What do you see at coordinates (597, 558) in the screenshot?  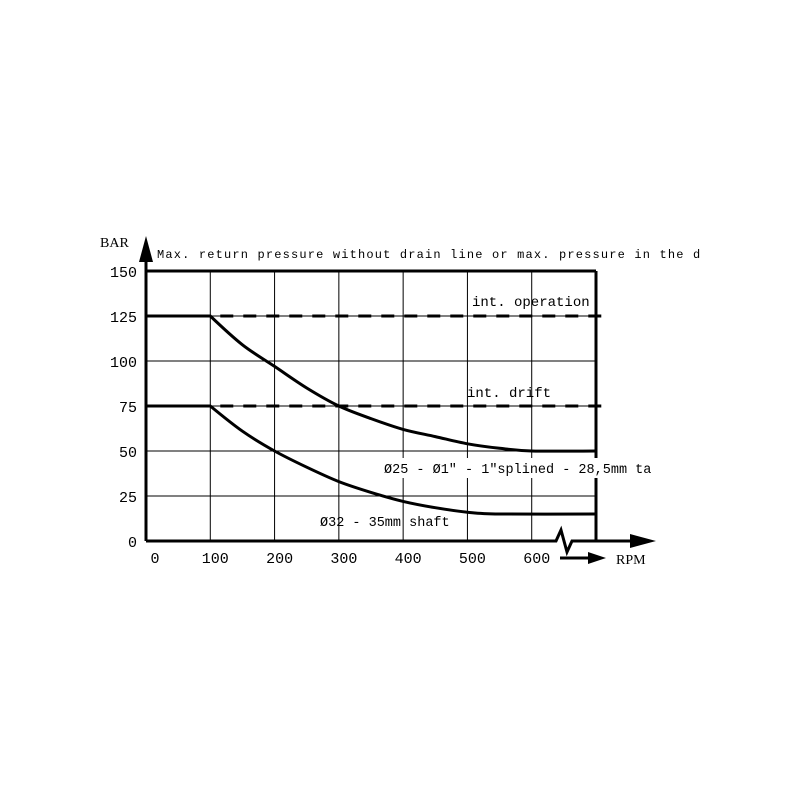 I see `break-arrow-head` at bounding box center [597, 558].